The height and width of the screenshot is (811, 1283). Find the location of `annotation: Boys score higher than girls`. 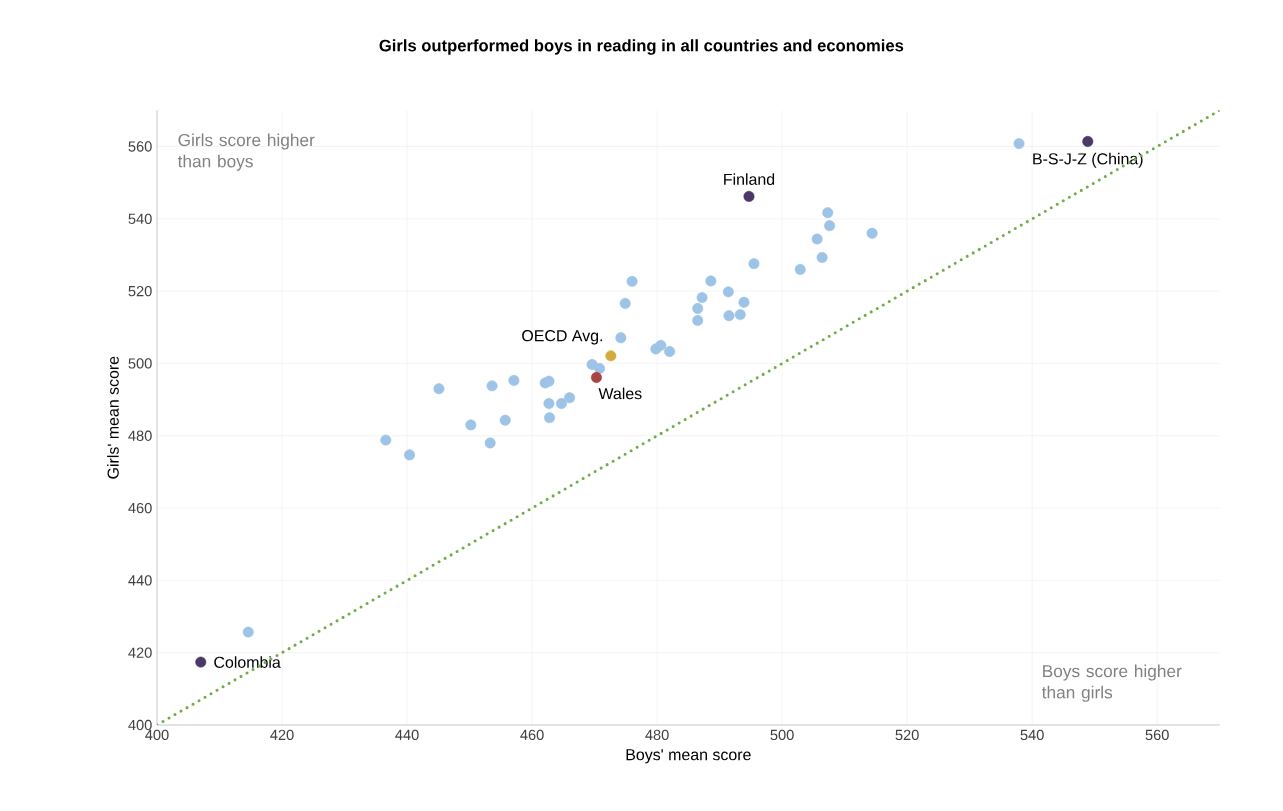

annotation: Boys score higher than girls is located at coordinates (1111, 683).